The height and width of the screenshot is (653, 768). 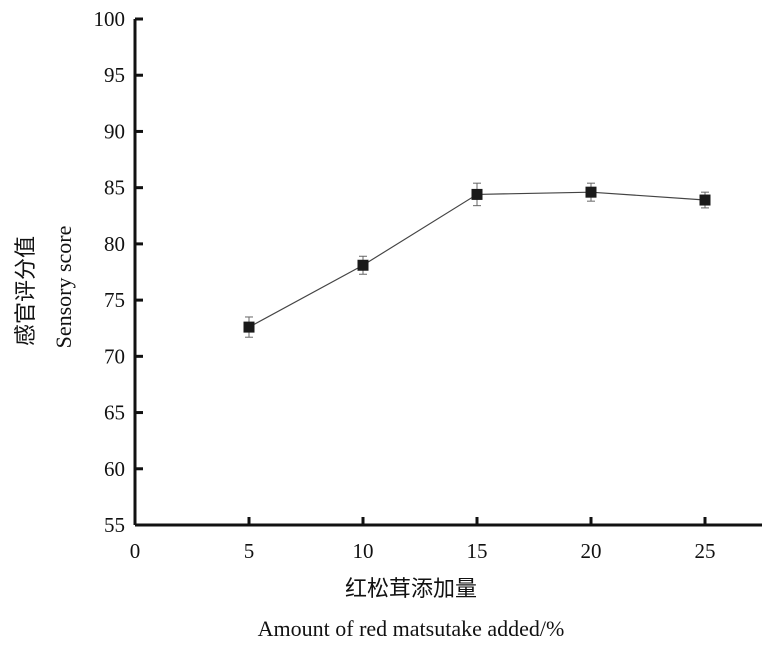 I want to click on data-points-group, so click(x=477, y=259).